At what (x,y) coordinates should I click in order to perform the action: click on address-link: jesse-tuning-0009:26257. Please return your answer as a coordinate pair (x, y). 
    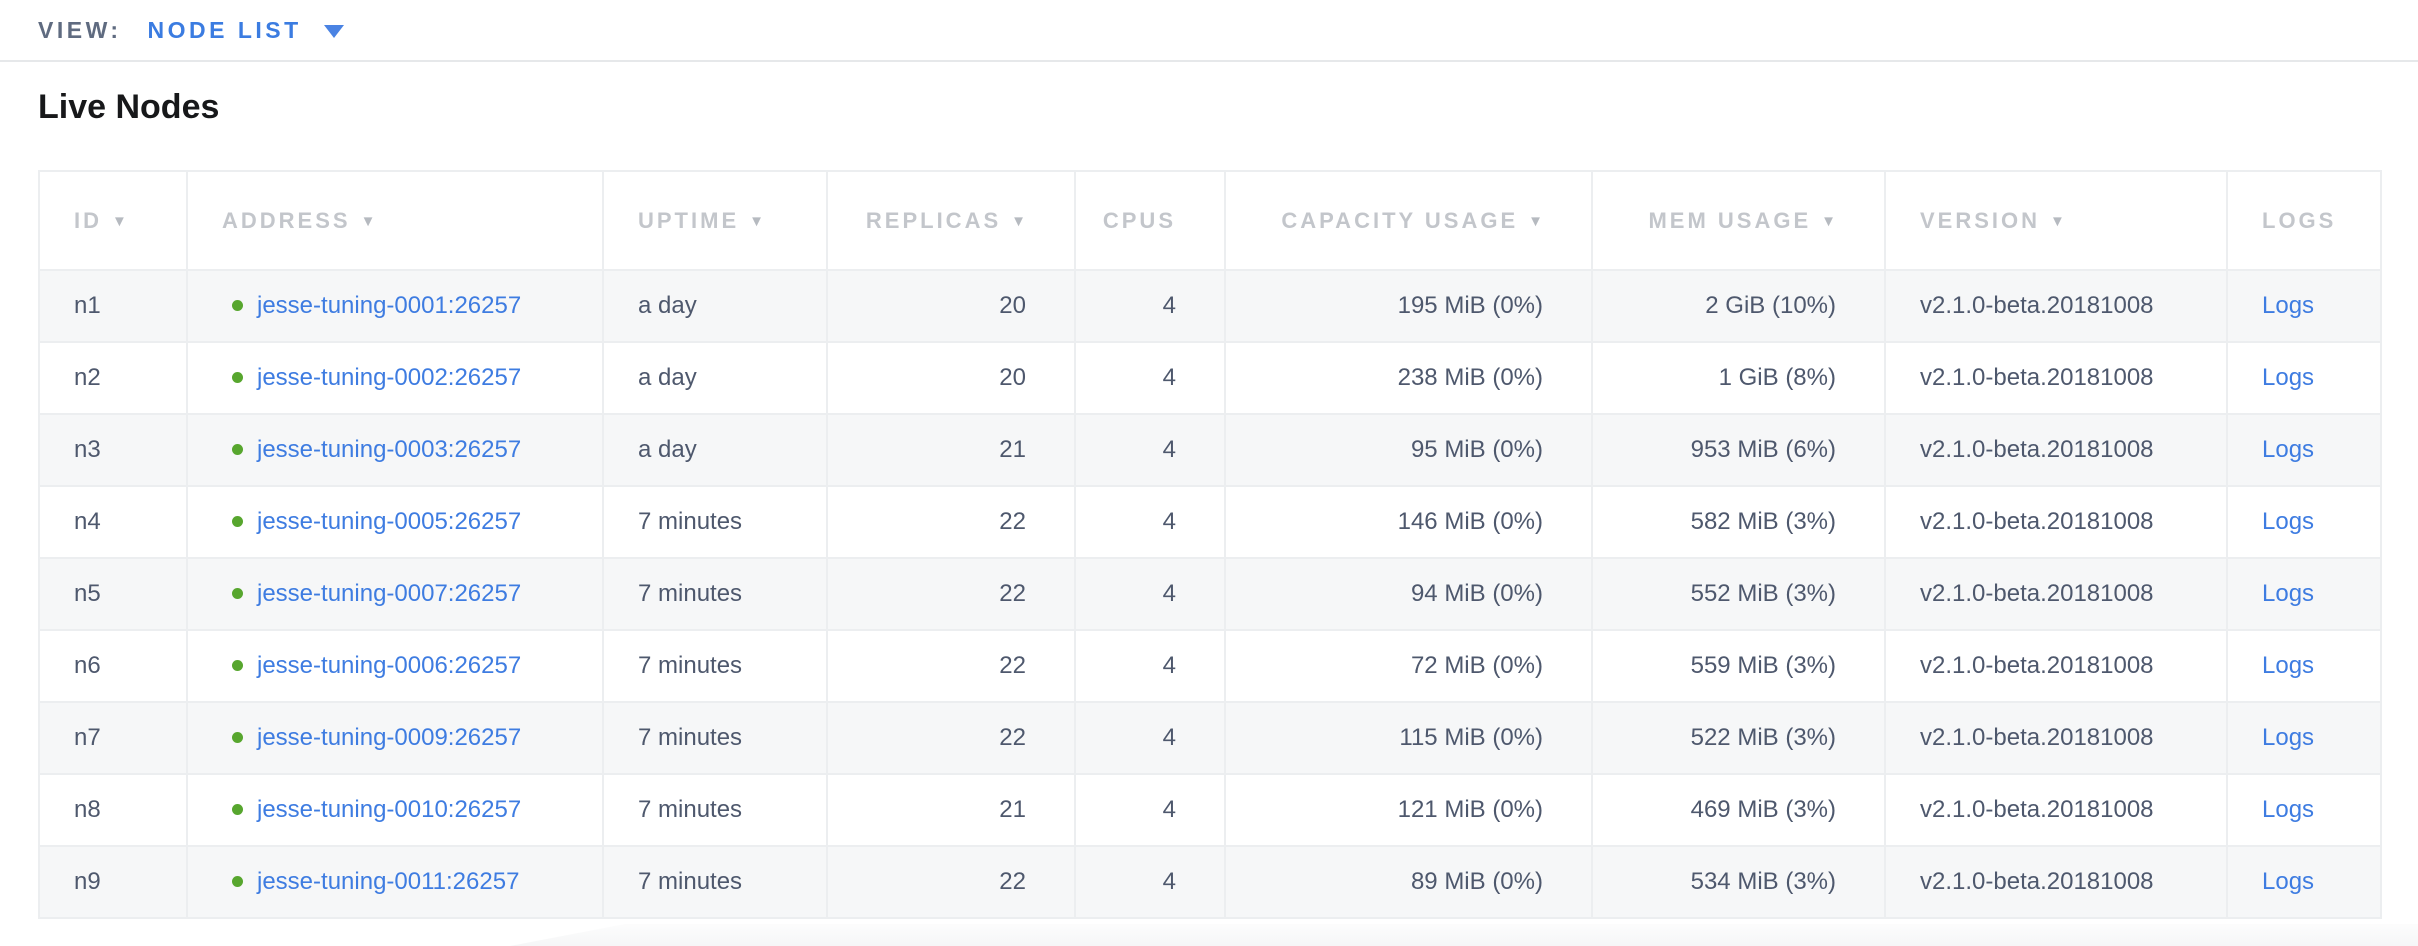
    Looking at the image, I should click on (389, 737).